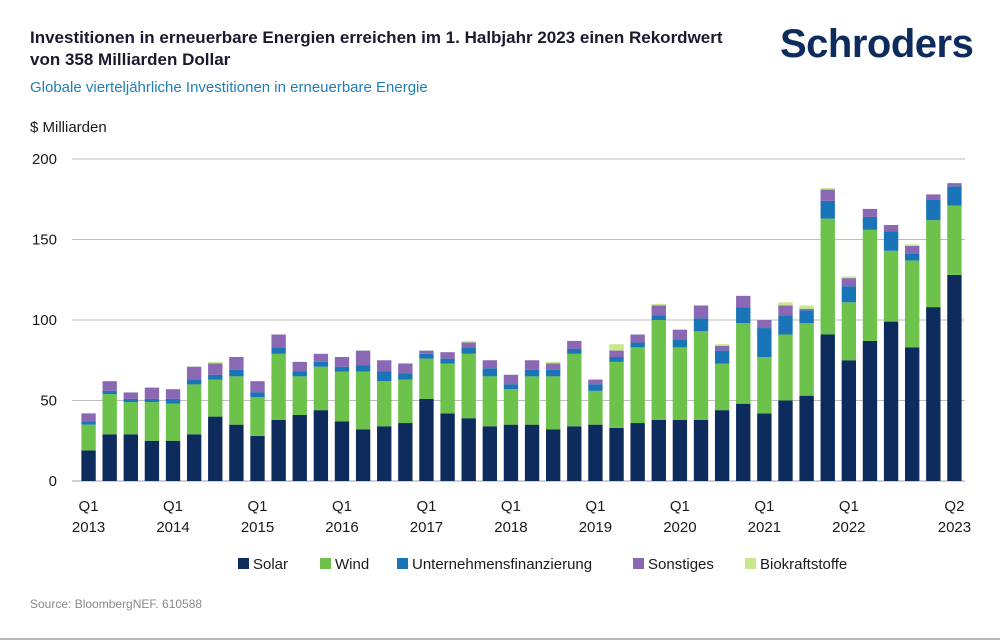 The width and height of the screenshot is (1000, 641). What do you see at coordinates (848, 527) in the screenshot?
I see `x-tick-label: 2022` at bounding box center [848, 527].